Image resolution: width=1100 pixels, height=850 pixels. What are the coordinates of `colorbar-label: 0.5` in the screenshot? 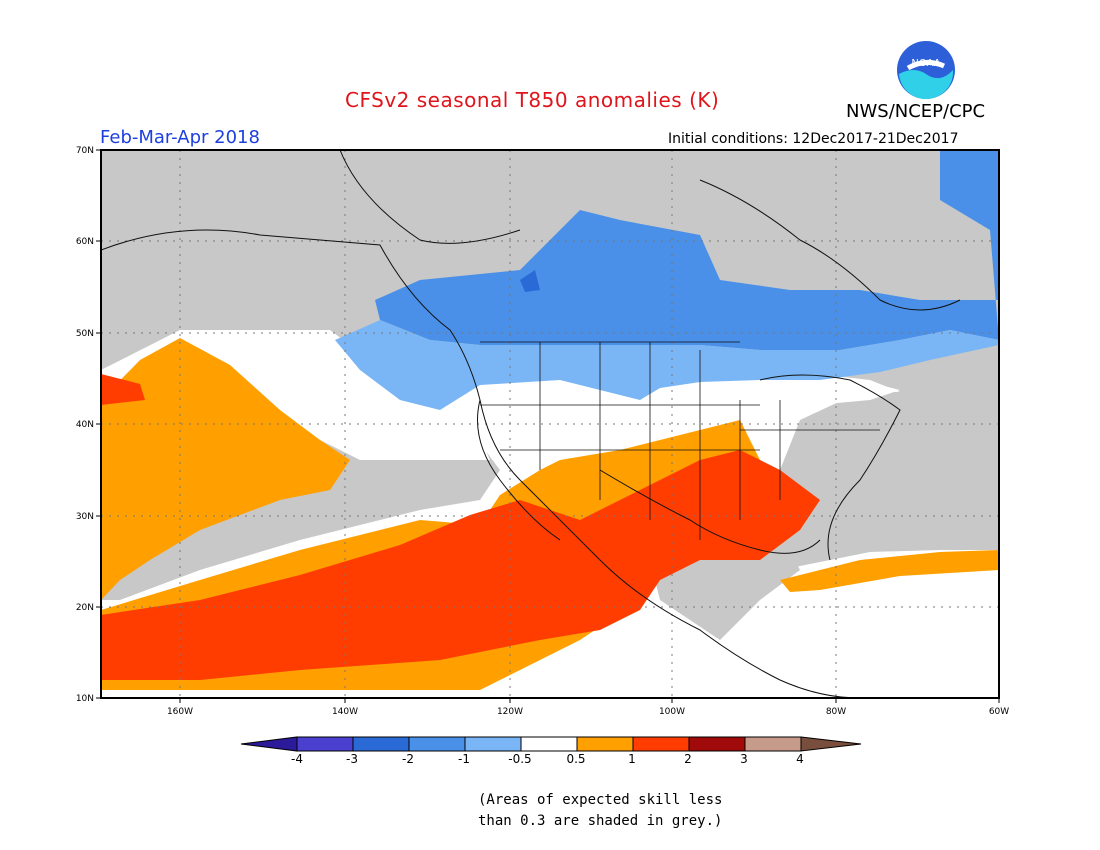 It's located at (575, 759).